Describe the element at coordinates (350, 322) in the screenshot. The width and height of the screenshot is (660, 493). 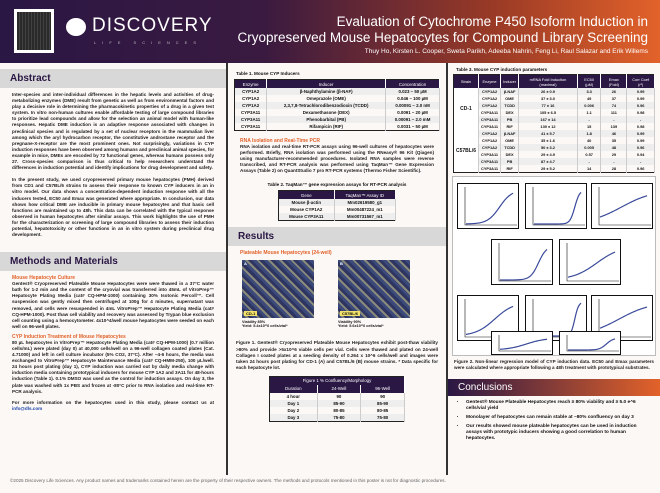
I see `viability: Viability 90%` at that location.